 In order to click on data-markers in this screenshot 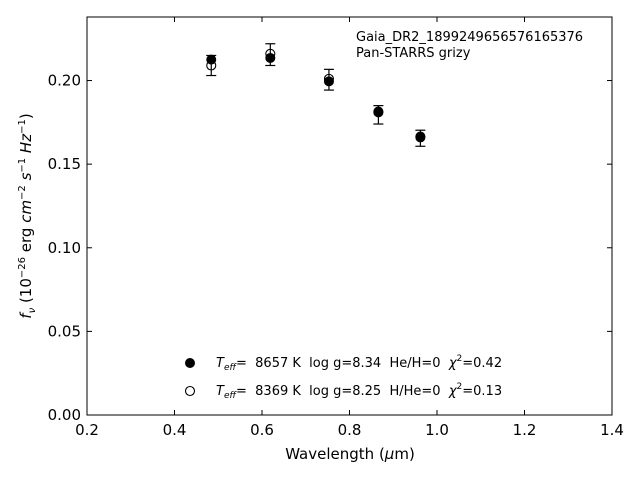, I will do `click(316, 95)`.